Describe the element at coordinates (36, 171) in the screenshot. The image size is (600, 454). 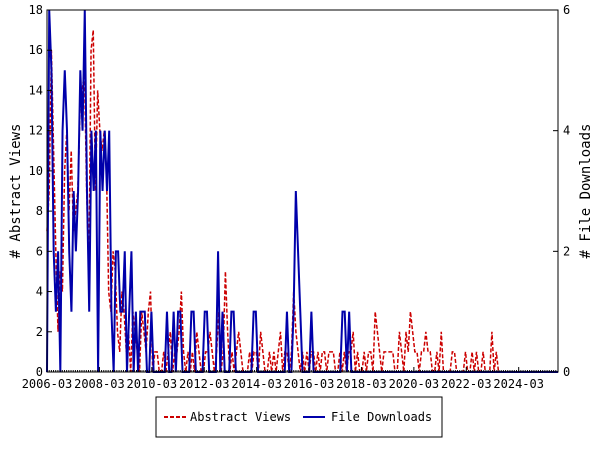
I see `left-y-tick-label: 10` at that location.